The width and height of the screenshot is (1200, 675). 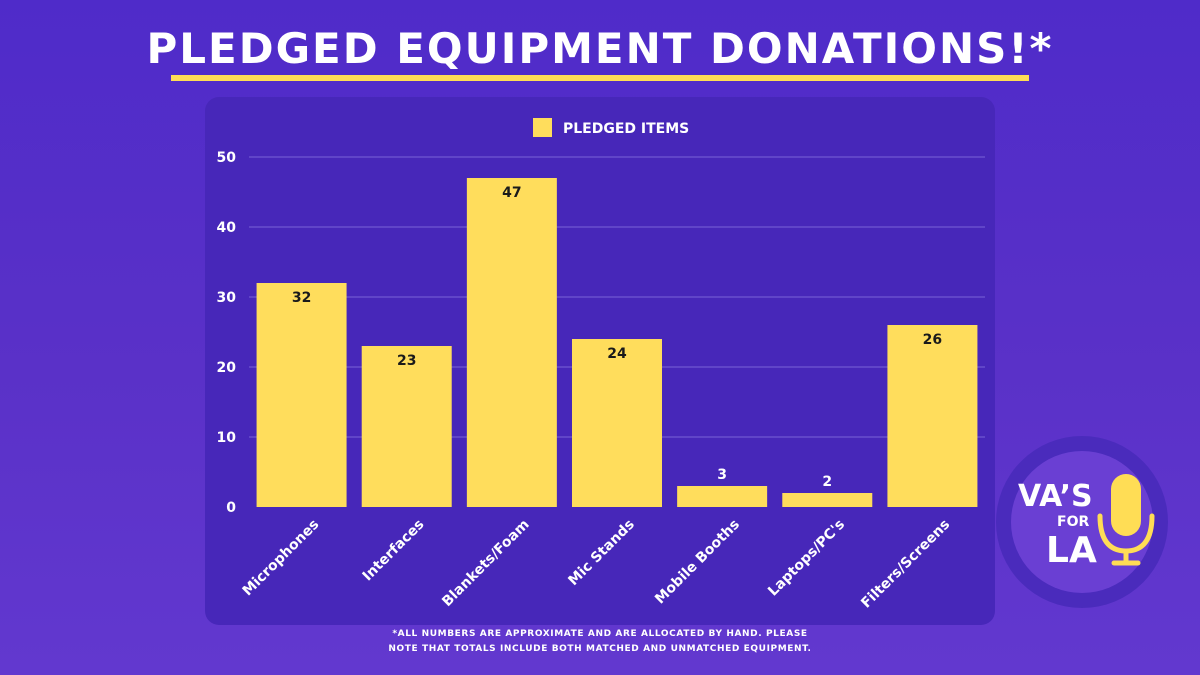 I want to click on y-axis-ticks: 0 10 20 30 40 50, so click(x=227, y=333).